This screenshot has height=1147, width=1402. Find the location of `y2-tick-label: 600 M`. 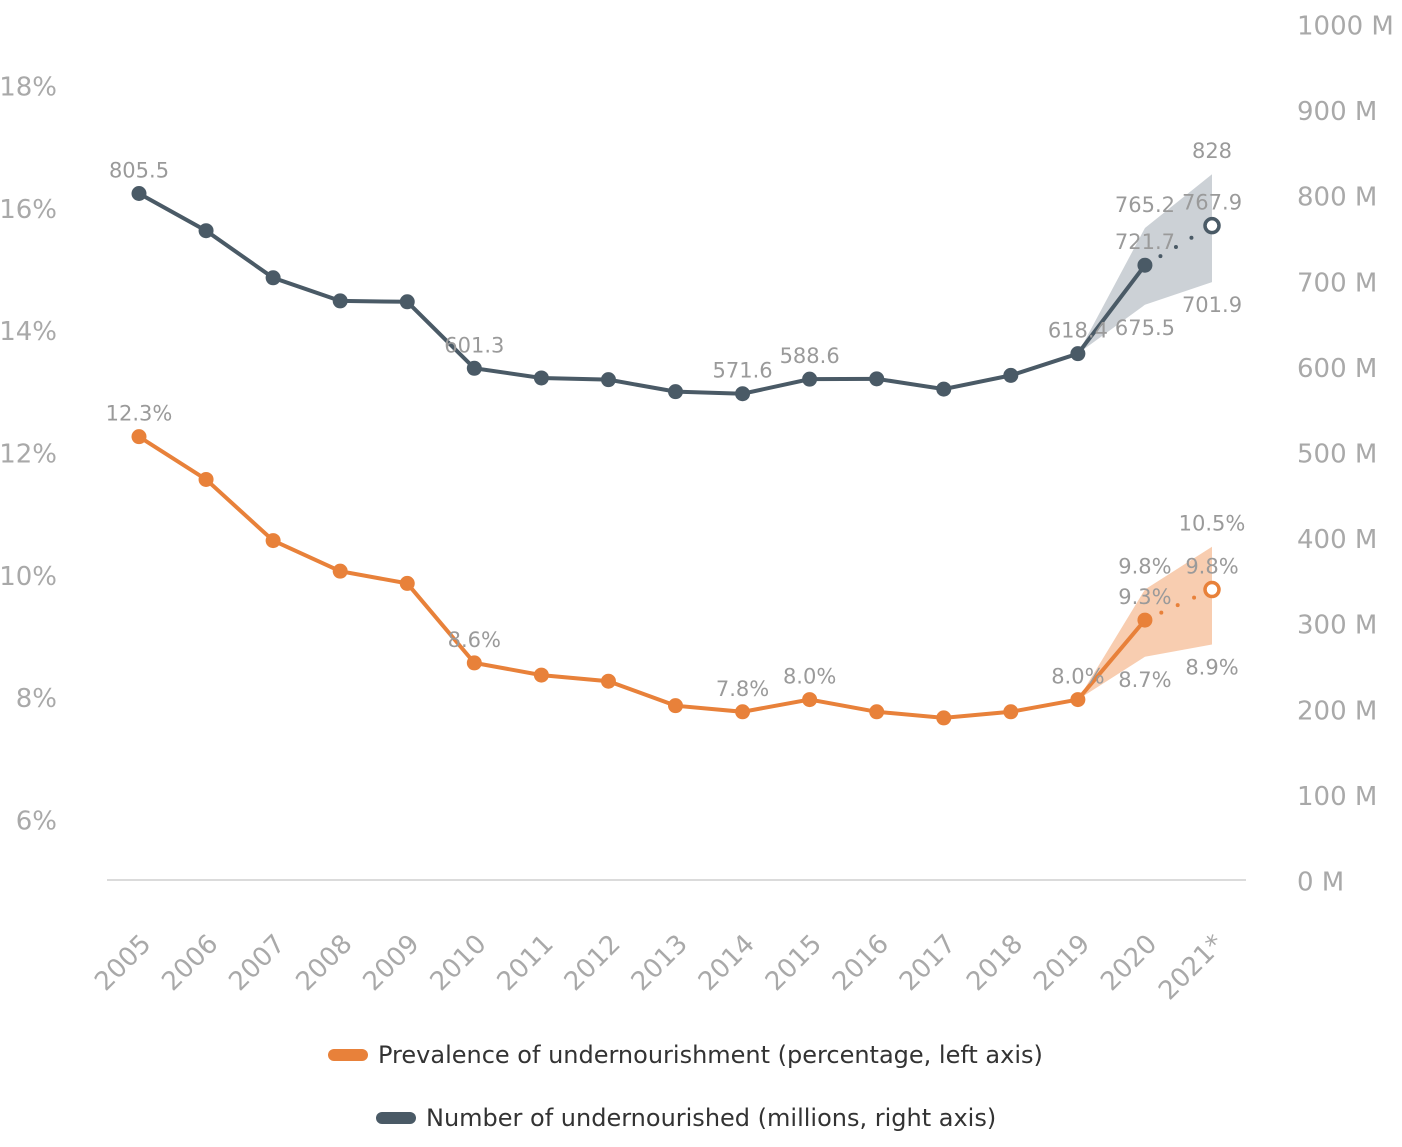

y2-tick-label: 600 M is located at coordinates (1337, 369).